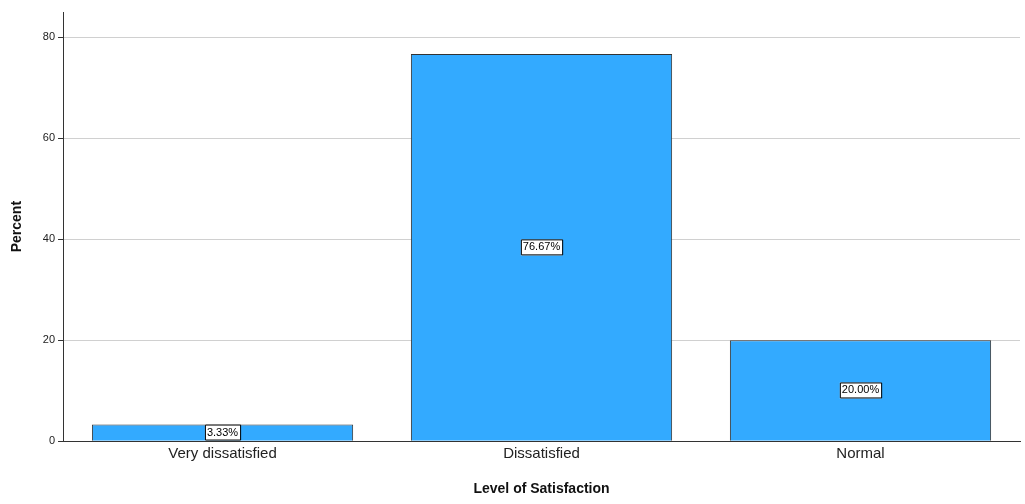 This screenshot has height=504, width=1025. What do you see at coordinates (222, 453) in the screenshot?
I see `x-tick-label: Very dissatisfied` at bounding box center [222, 453].